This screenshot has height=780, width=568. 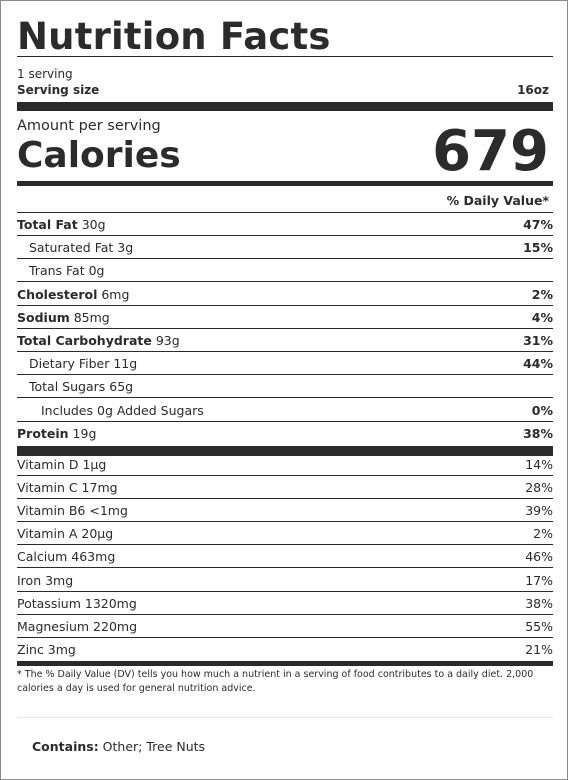 I want to click on nutrient-row: Total Fat 30g 47%, so click(x=285, y=224).